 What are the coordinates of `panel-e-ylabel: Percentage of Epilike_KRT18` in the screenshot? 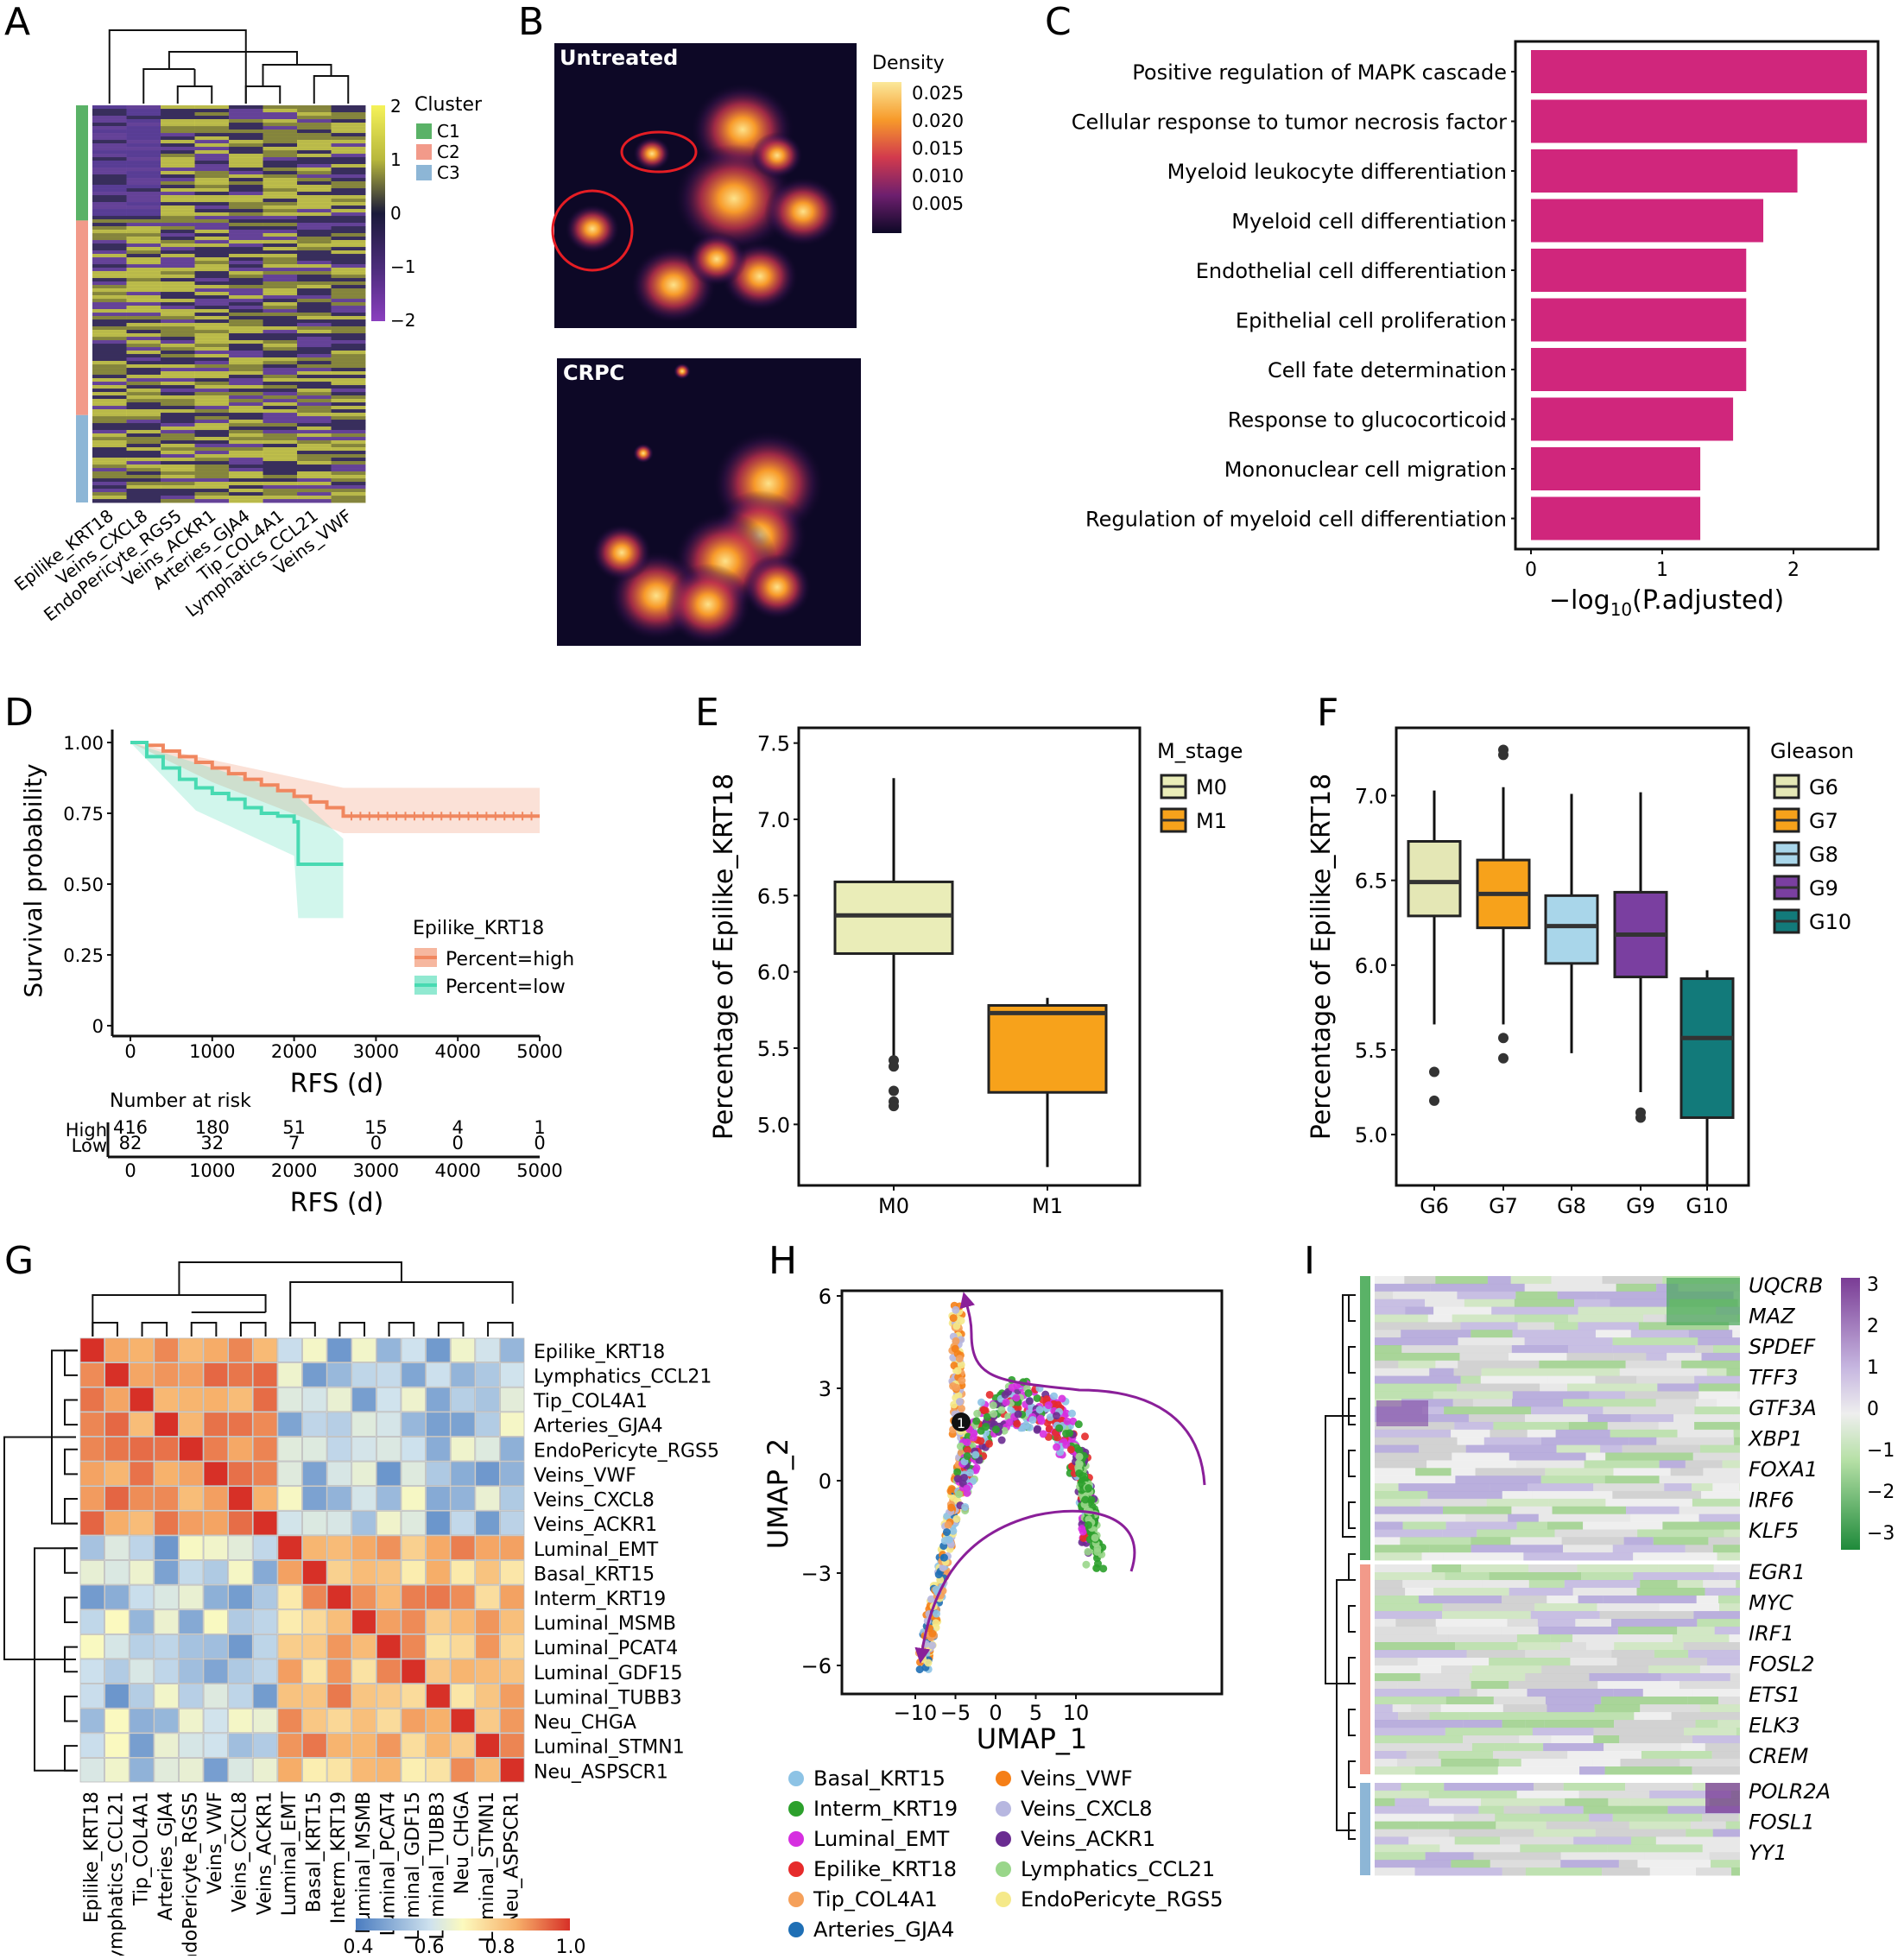 It's located at (724, 957).